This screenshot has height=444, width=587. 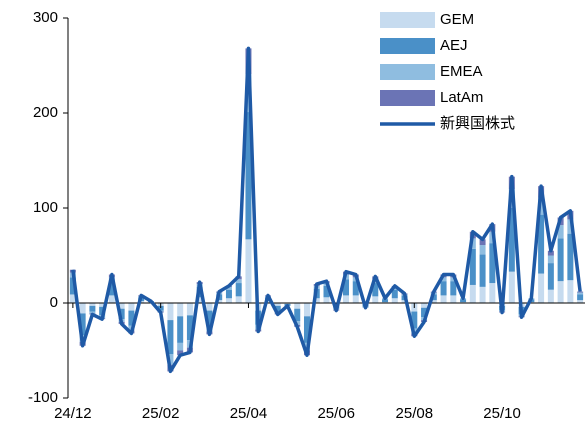 I want to click on legend-label: GEM, so click(x=457, y=19).